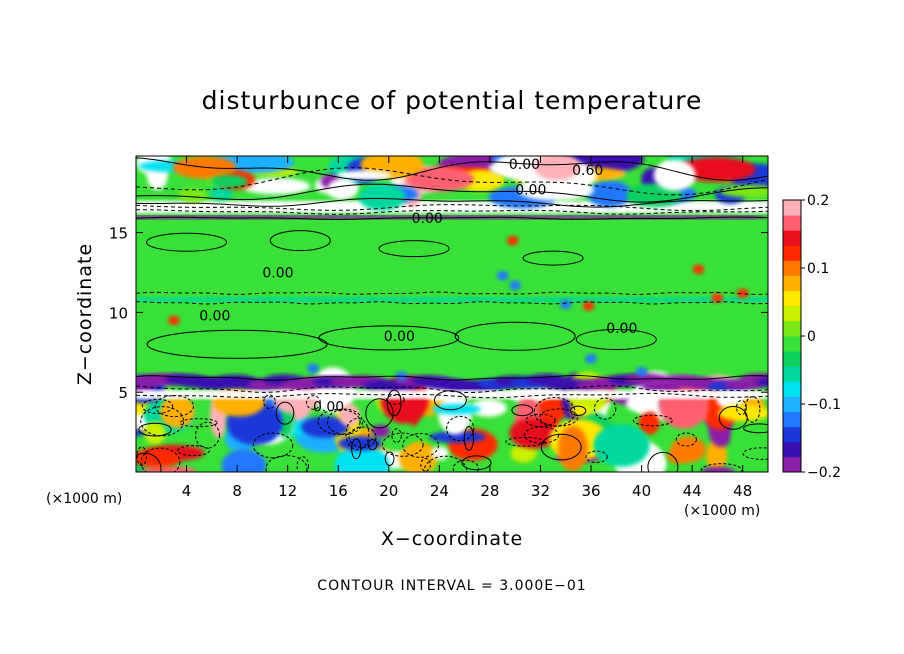  I want to click on x-tick-label: 12, so click(287, 491).